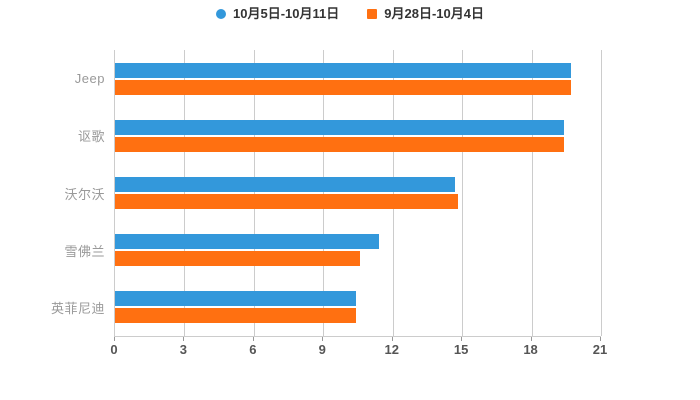 The image size is (700, 400). What do you see at coordinates (372, 14) in the screenshot?
I see `legend-square-marker-icon` at bounding box center [372, 14].